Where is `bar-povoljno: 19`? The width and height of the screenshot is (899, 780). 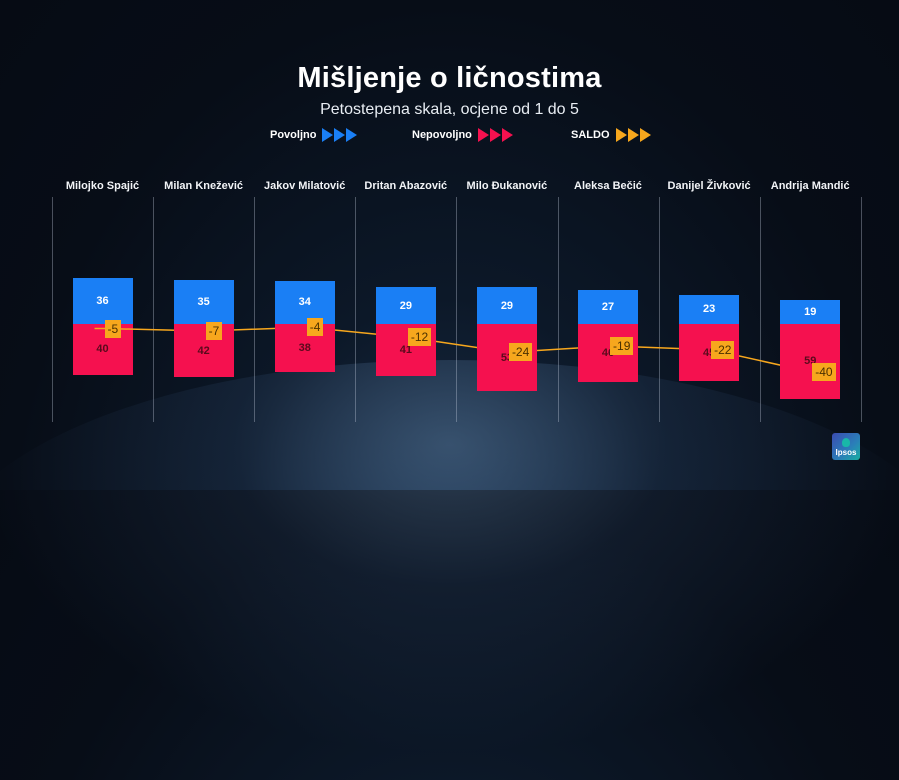
bar-povoljno: 19 is located at coordinates (810, 311).